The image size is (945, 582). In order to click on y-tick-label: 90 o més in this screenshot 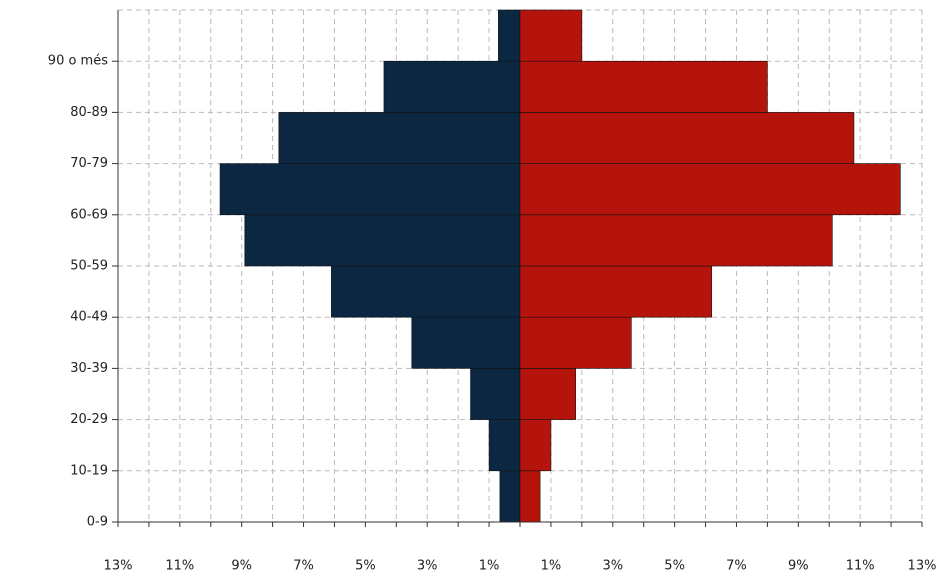, I will do `click(78, 61)`.